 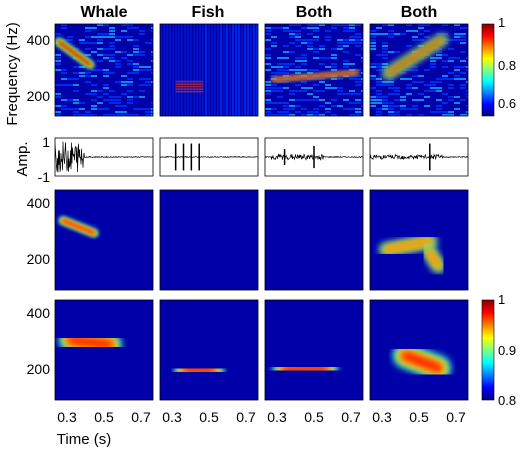 What do you see at coordinates (209, 157) in the screenshot?
I see `waveform-panel` at bounding box center [209, 157].